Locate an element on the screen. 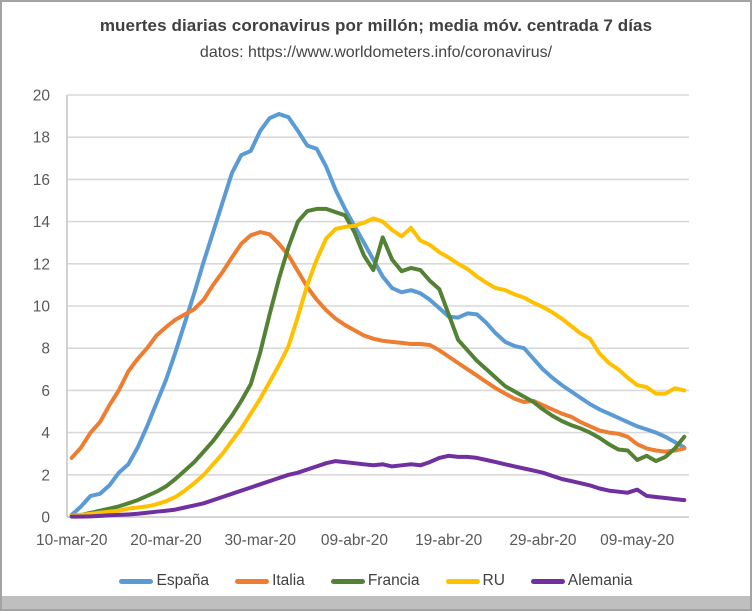 The image size is (752, 611). legend-item-alemania: Alemania is located at coordinates (581, 581).